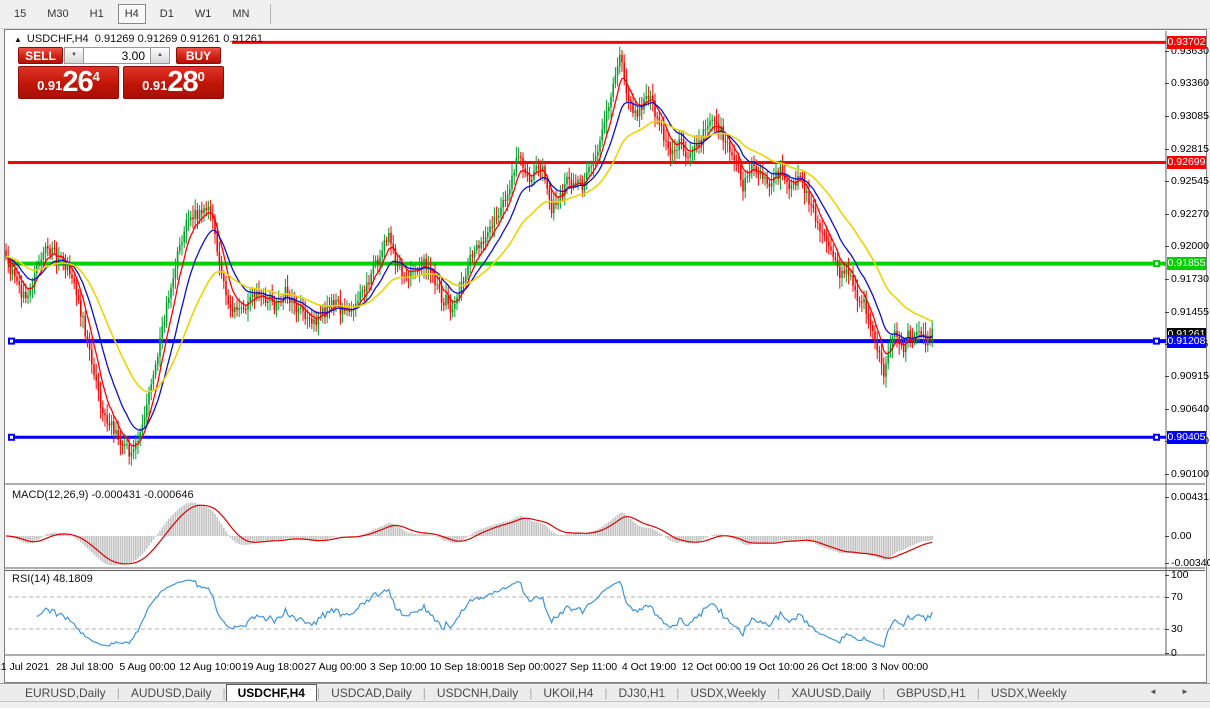 This screenshot has width=1210, height=708. Describe the element at coordinates (477, 692) in the screenshot. I see `chart-tab: USDCNH,Daily` at that location.